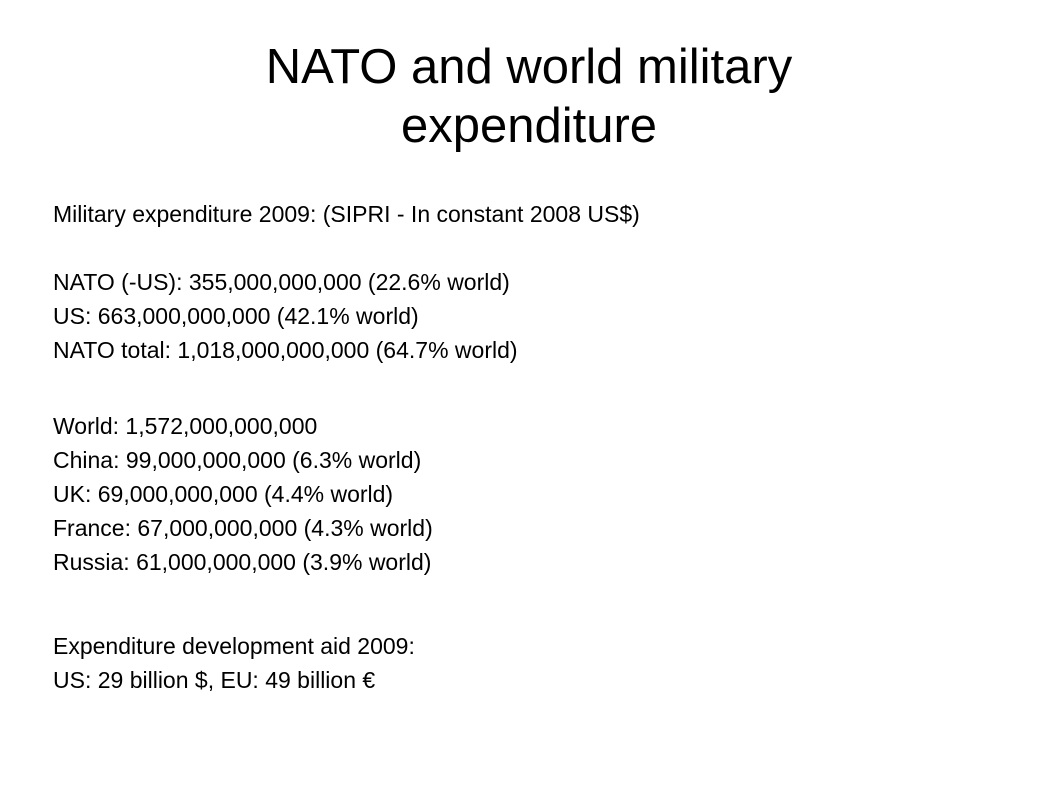 The image size is (1058, 793). Describe the element at coordinates (237, 460) in the screenshot. I see `world-line-china: China: 99,000,000,000 (6.3% world)` at that location.